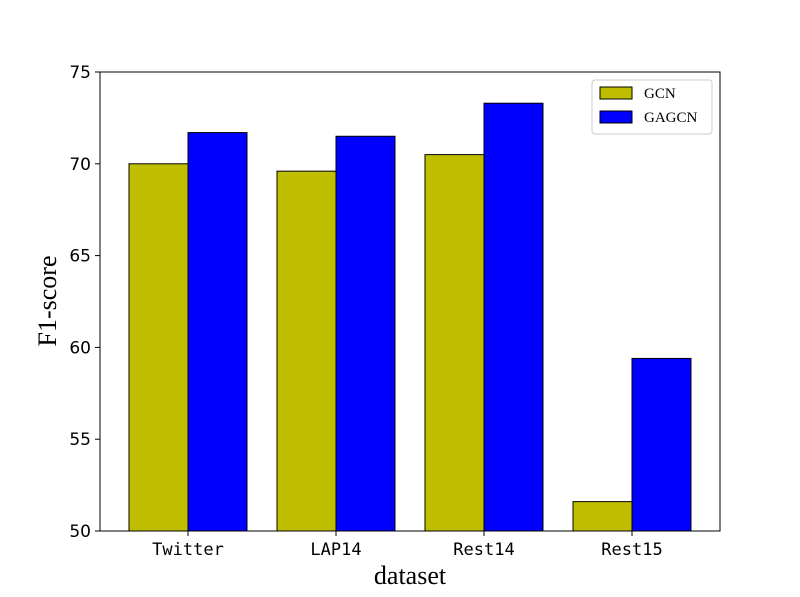 This screenshot has width=800, height=597. Describe the element at coordinates (80, 165) in the screenshot. I see `y-tick-label: 70` at that location.